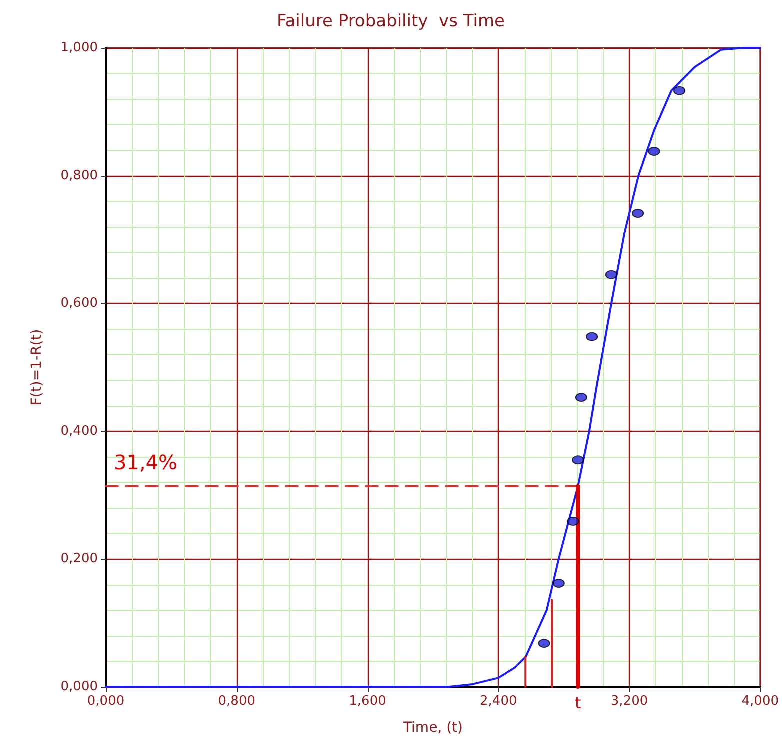  I want to click on x-tick-label: 1,600, so click(367, 701).